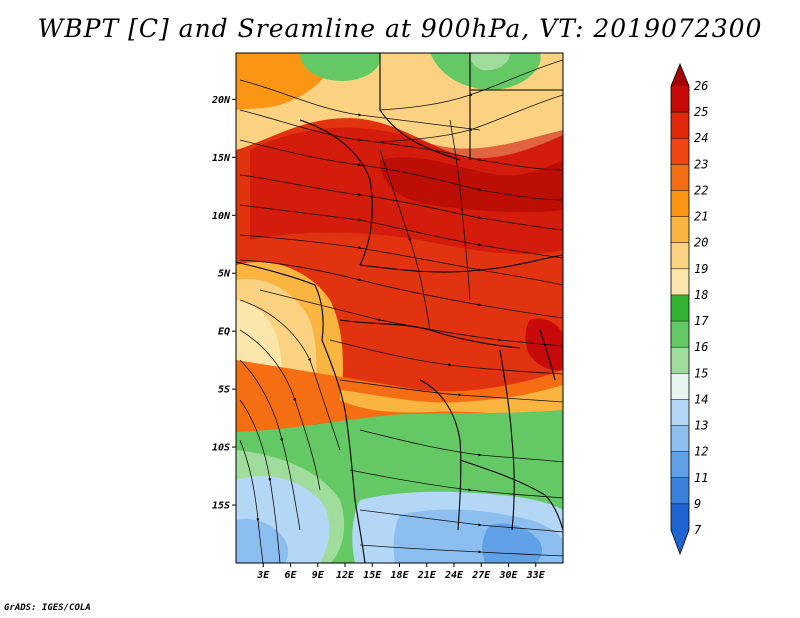  I want to click on colorbar: 26 25 24 23 22 21 20 19 18 17 16 15 14 13 12 11 9 7, so click(689, 309).